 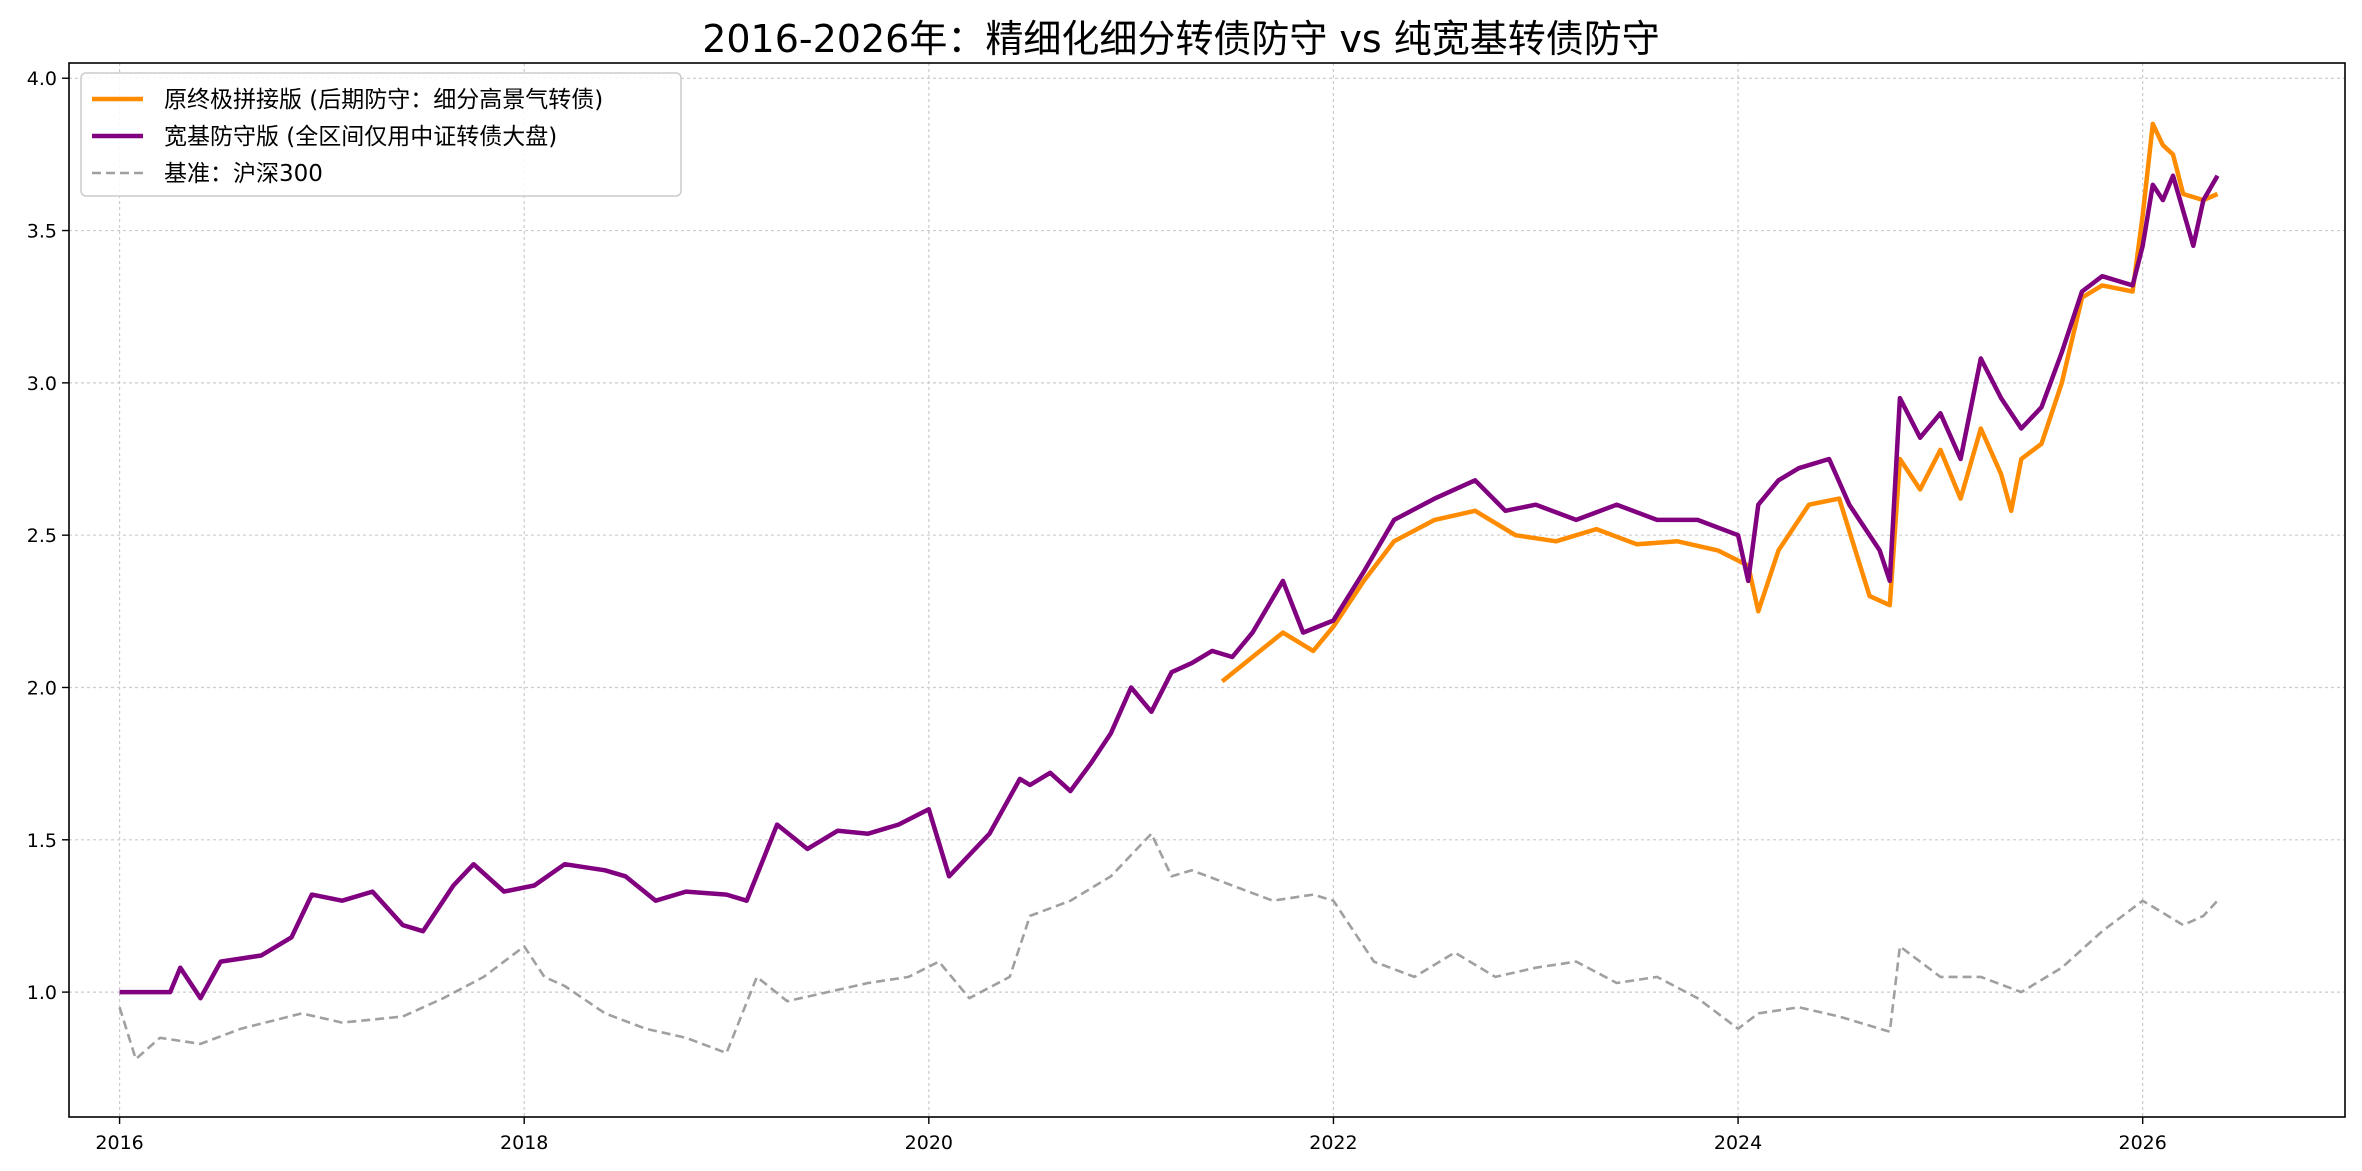 What do you see at coordinates (42, 79) in the screenshot?
I see `y-tick-label: 4.0` at bounding box center [42, 79].